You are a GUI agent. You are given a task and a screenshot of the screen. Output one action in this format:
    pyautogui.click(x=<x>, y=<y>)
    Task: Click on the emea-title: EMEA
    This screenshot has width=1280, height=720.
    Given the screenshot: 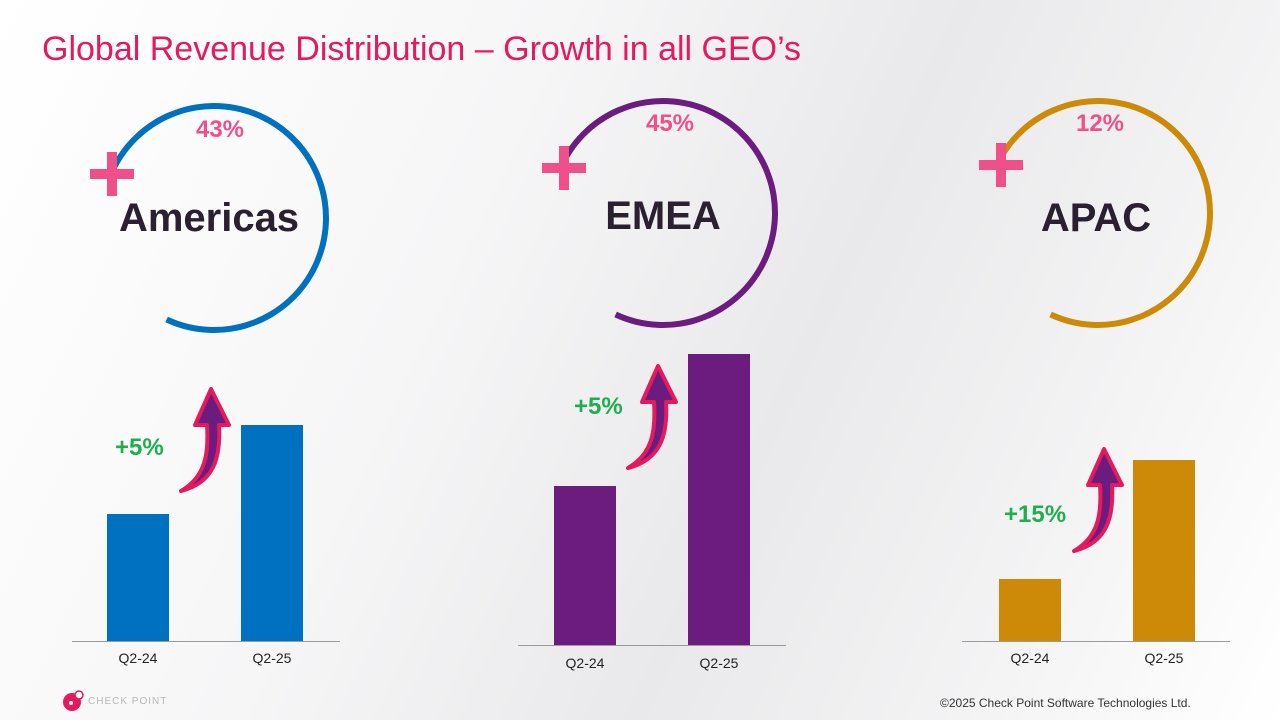 What is the action you would take?
    pyautogui.click(x=663, y=216)
    